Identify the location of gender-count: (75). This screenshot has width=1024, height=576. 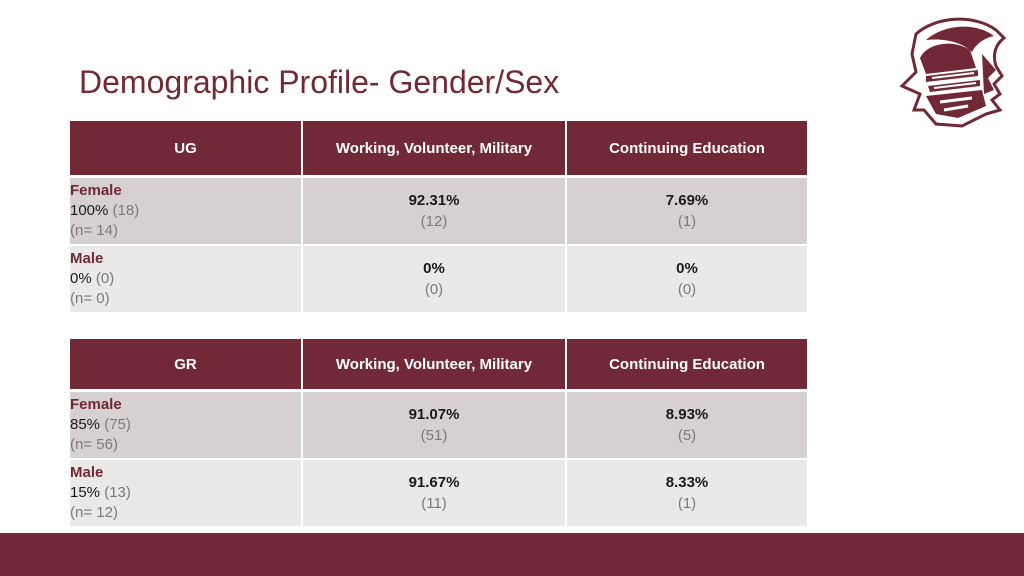
(117, 424).